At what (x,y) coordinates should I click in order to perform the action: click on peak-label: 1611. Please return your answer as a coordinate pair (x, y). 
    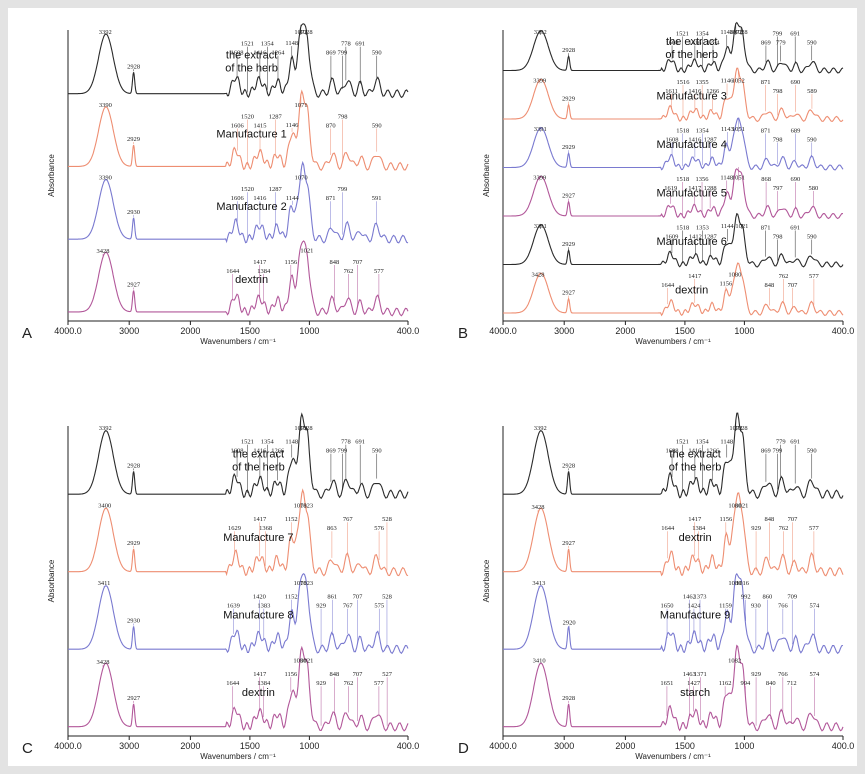
    Looking at the image, I should click on (671, 91).